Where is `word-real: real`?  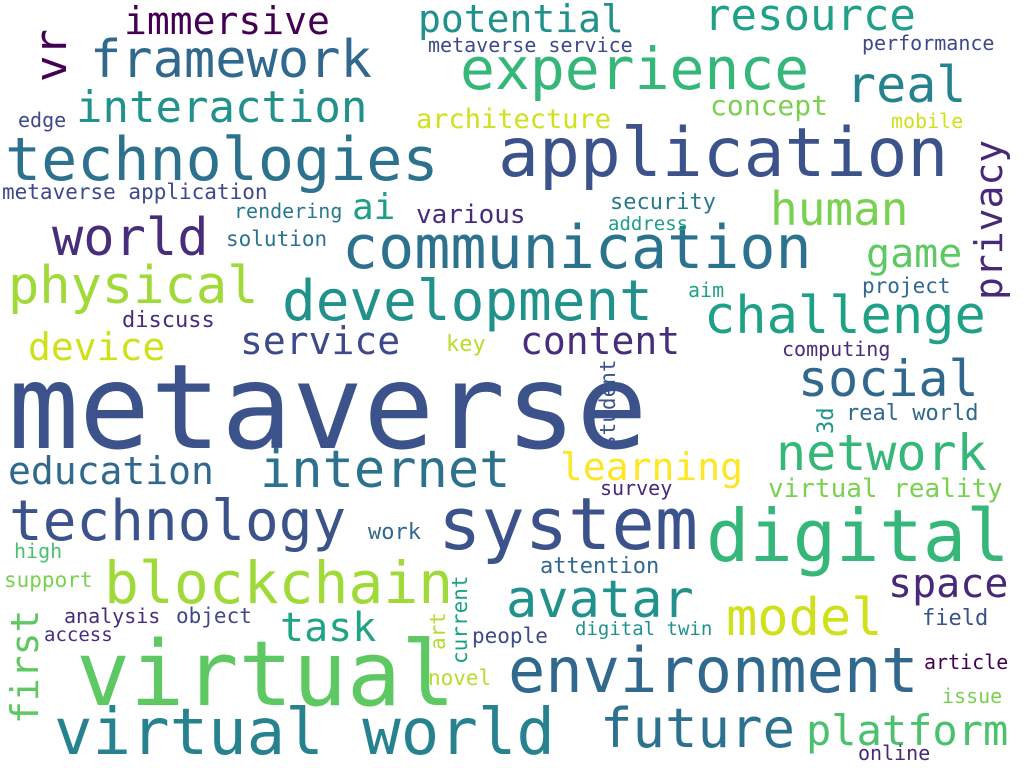
word-real: real is located at coordinates (906, 85).